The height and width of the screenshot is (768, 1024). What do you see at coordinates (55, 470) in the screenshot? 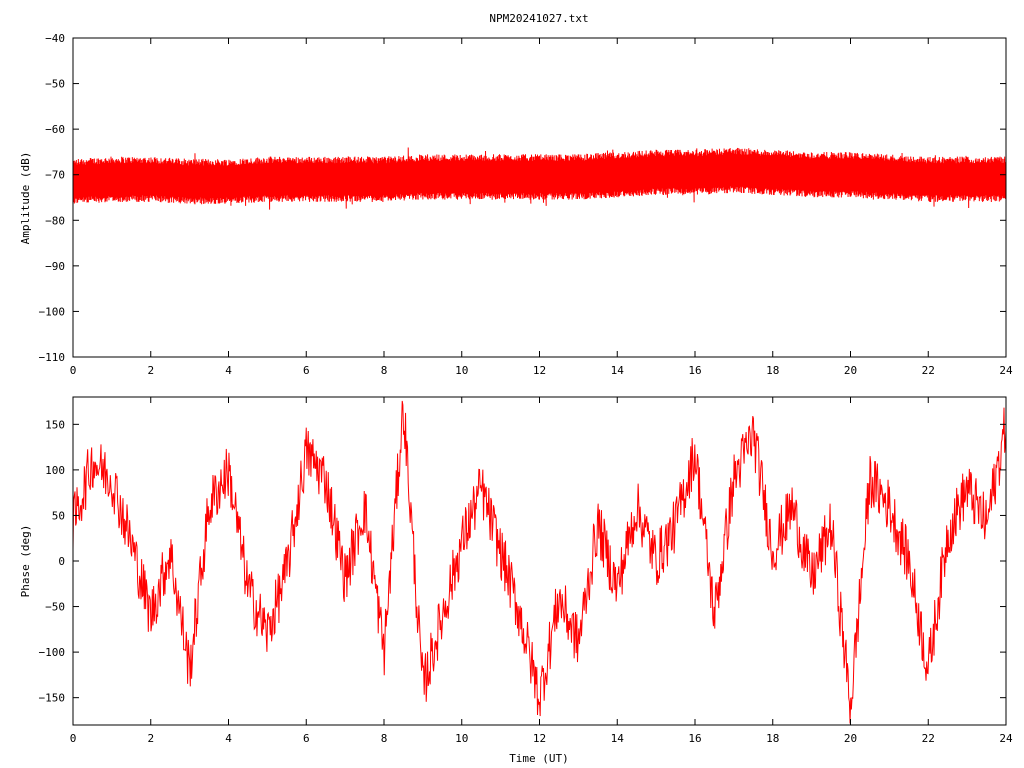
I see `y-tick-label: 100` at bounding box center [55, 470].